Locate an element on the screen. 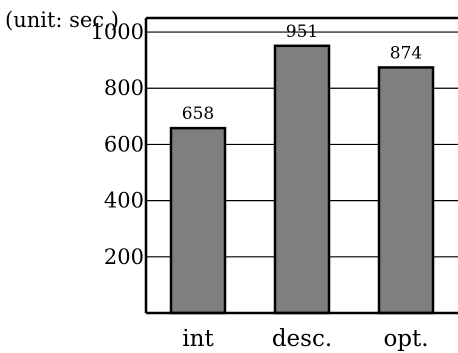 The image size is (458, 353). data-label: 951 is located at coordinates (302, 32).